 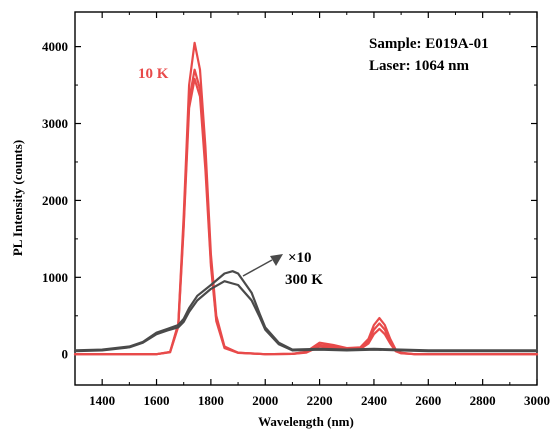 What do you see at coordinates (483, 400) in the screenshot?
I see `x-tick-label: 2800` at bounding box center [483, 400].